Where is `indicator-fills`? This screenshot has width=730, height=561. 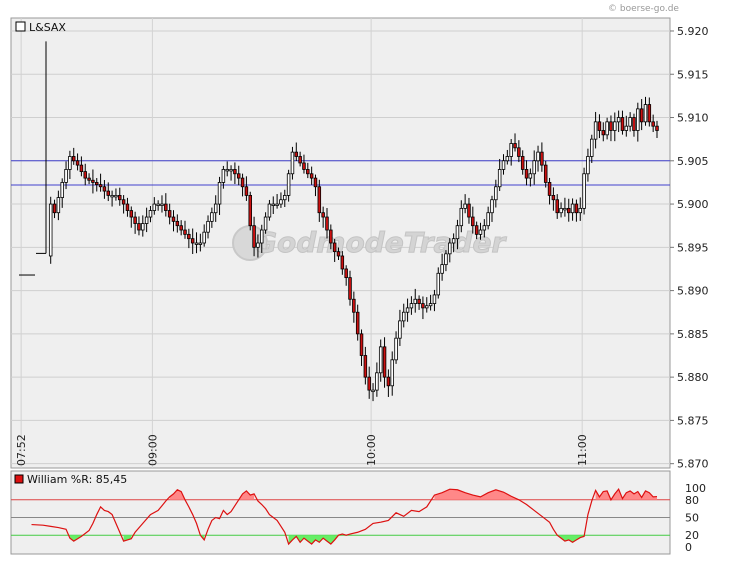 indicator-fills is located at coordinates (363, 517).